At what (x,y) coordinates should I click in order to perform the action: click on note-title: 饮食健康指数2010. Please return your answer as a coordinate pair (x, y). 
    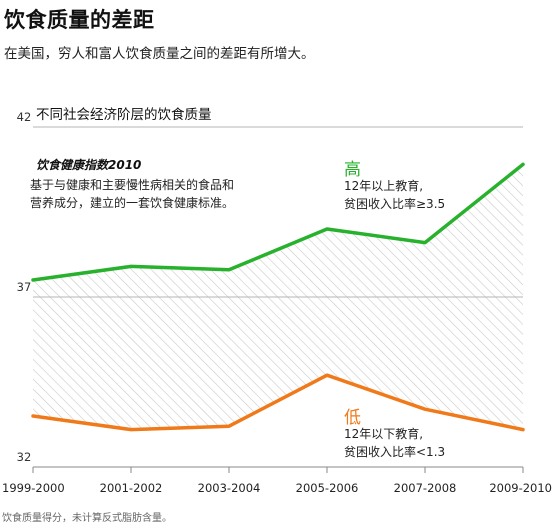
    Looking at the image, I should click on (89, 165).